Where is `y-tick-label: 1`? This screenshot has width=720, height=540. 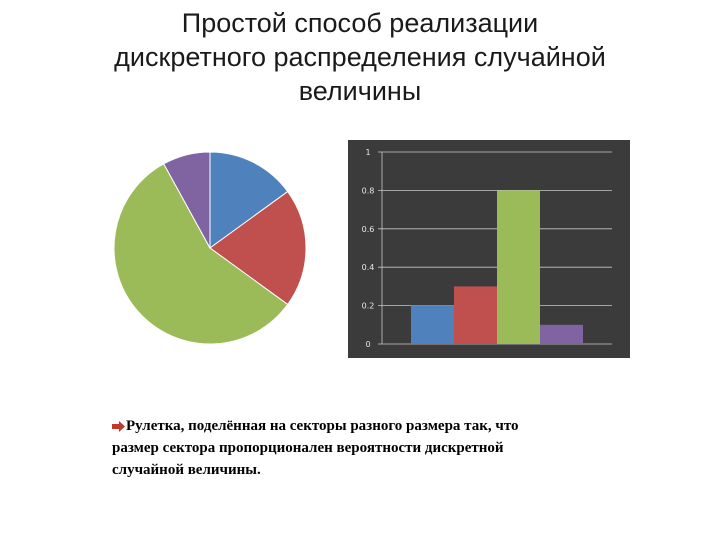 y-tick-label: 1 is located at coordinates (367, 152).